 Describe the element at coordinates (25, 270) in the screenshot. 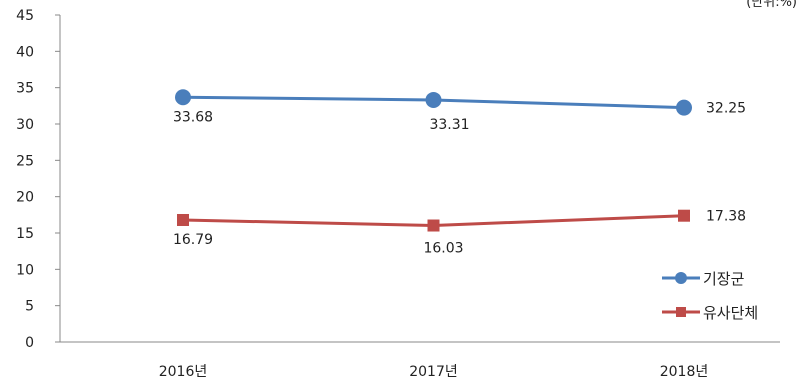

I see `y-tick-label: 10` at that location.